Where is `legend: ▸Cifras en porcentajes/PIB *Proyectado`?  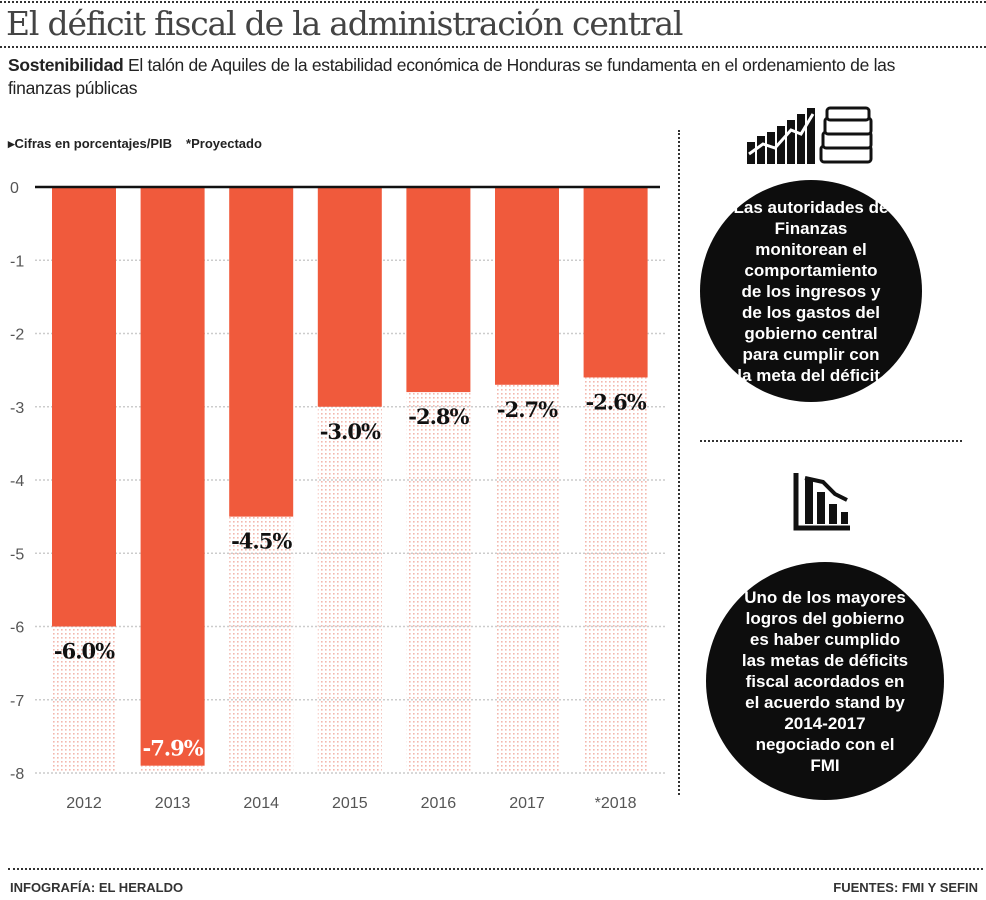 legend: ▸Cifras en porcentajes/PIB *Proyectado is located at coordinates (142, 144).